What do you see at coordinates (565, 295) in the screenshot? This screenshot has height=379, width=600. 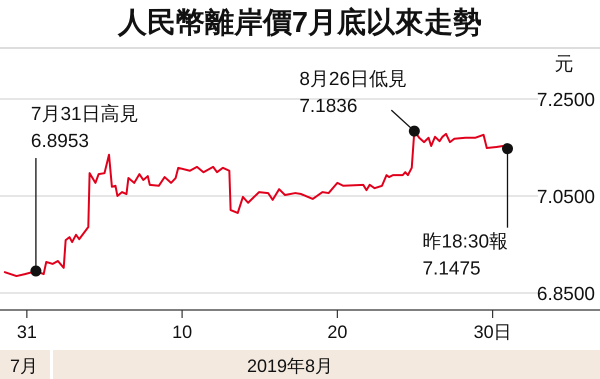 I see `y-tick-label: 6.8500` at bounding box center [565, 295].